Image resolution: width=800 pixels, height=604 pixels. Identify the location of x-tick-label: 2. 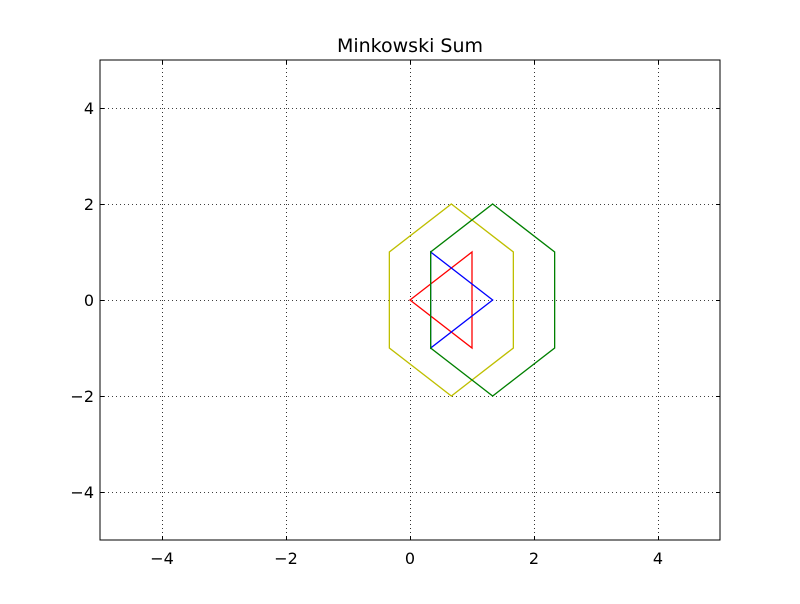
(534, 558).